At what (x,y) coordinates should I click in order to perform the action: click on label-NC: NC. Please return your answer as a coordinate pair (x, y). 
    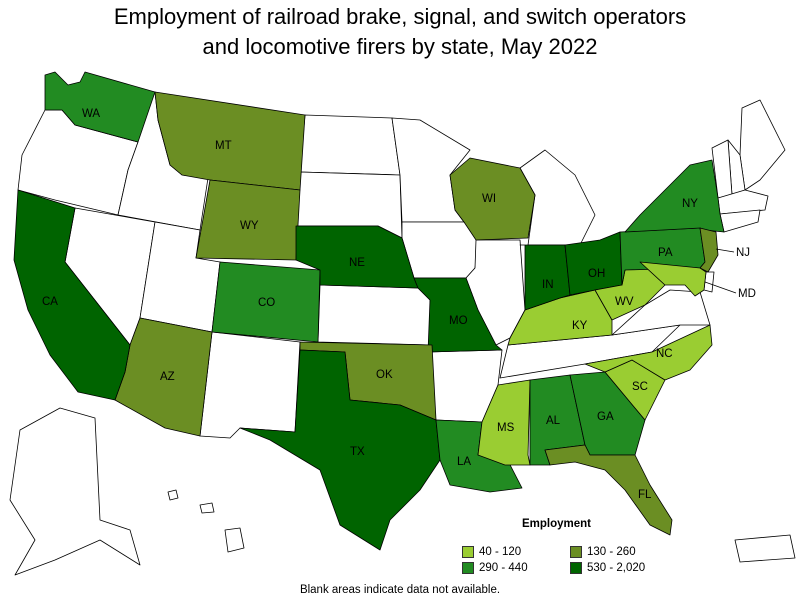
    Looking at the image, I should click on (664, 354).